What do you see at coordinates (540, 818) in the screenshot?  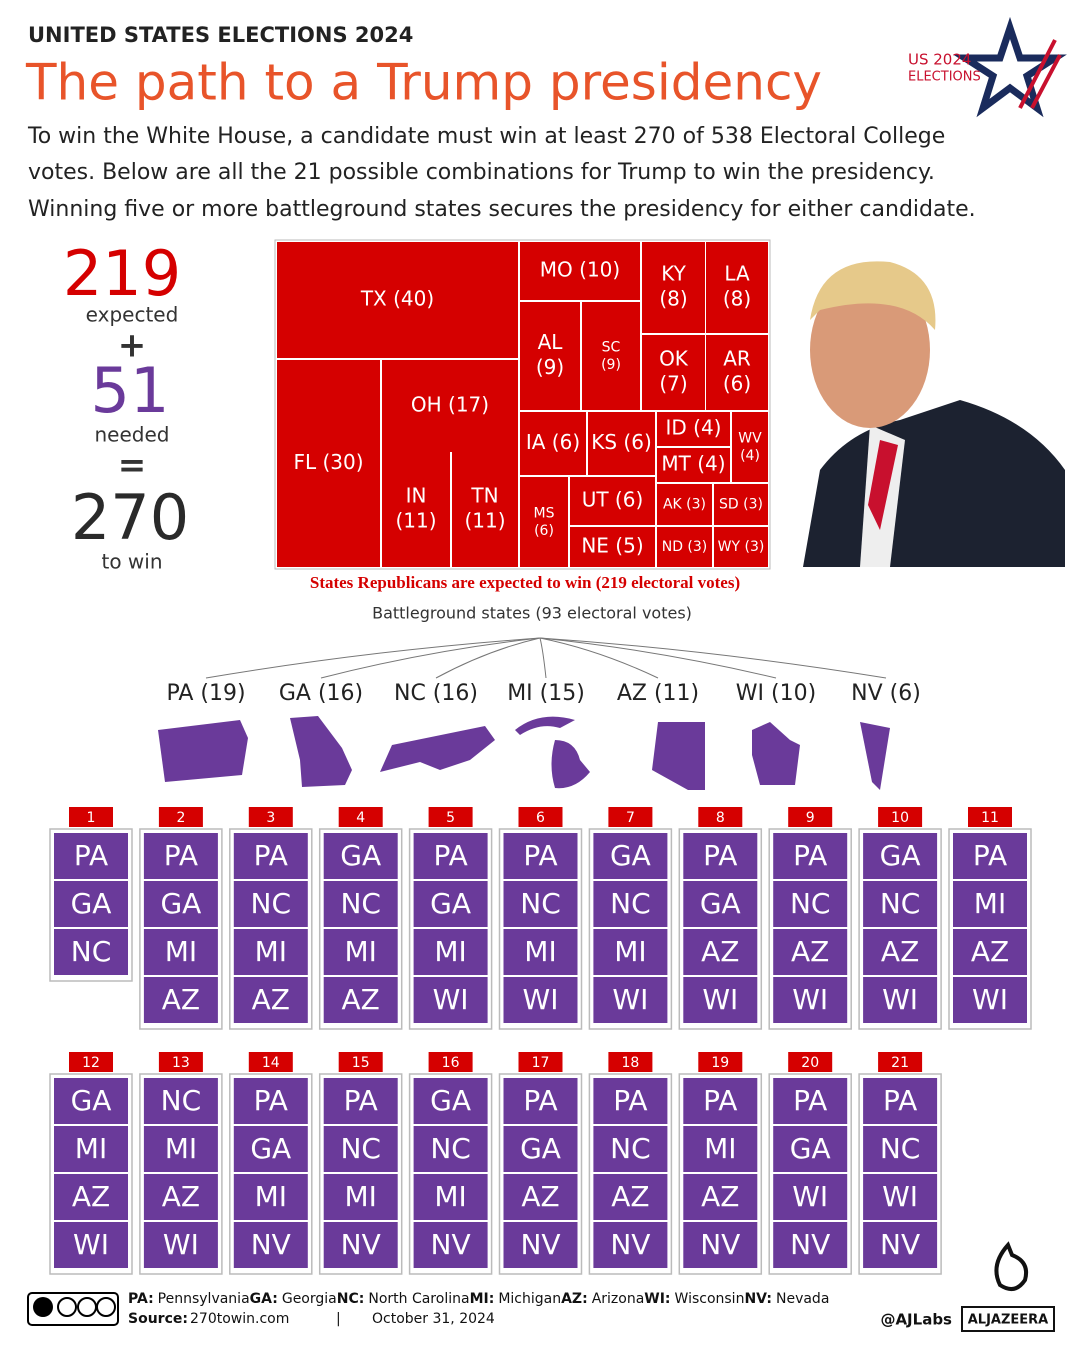 I see `combo-number: 6` at bounding box center [540, 818].